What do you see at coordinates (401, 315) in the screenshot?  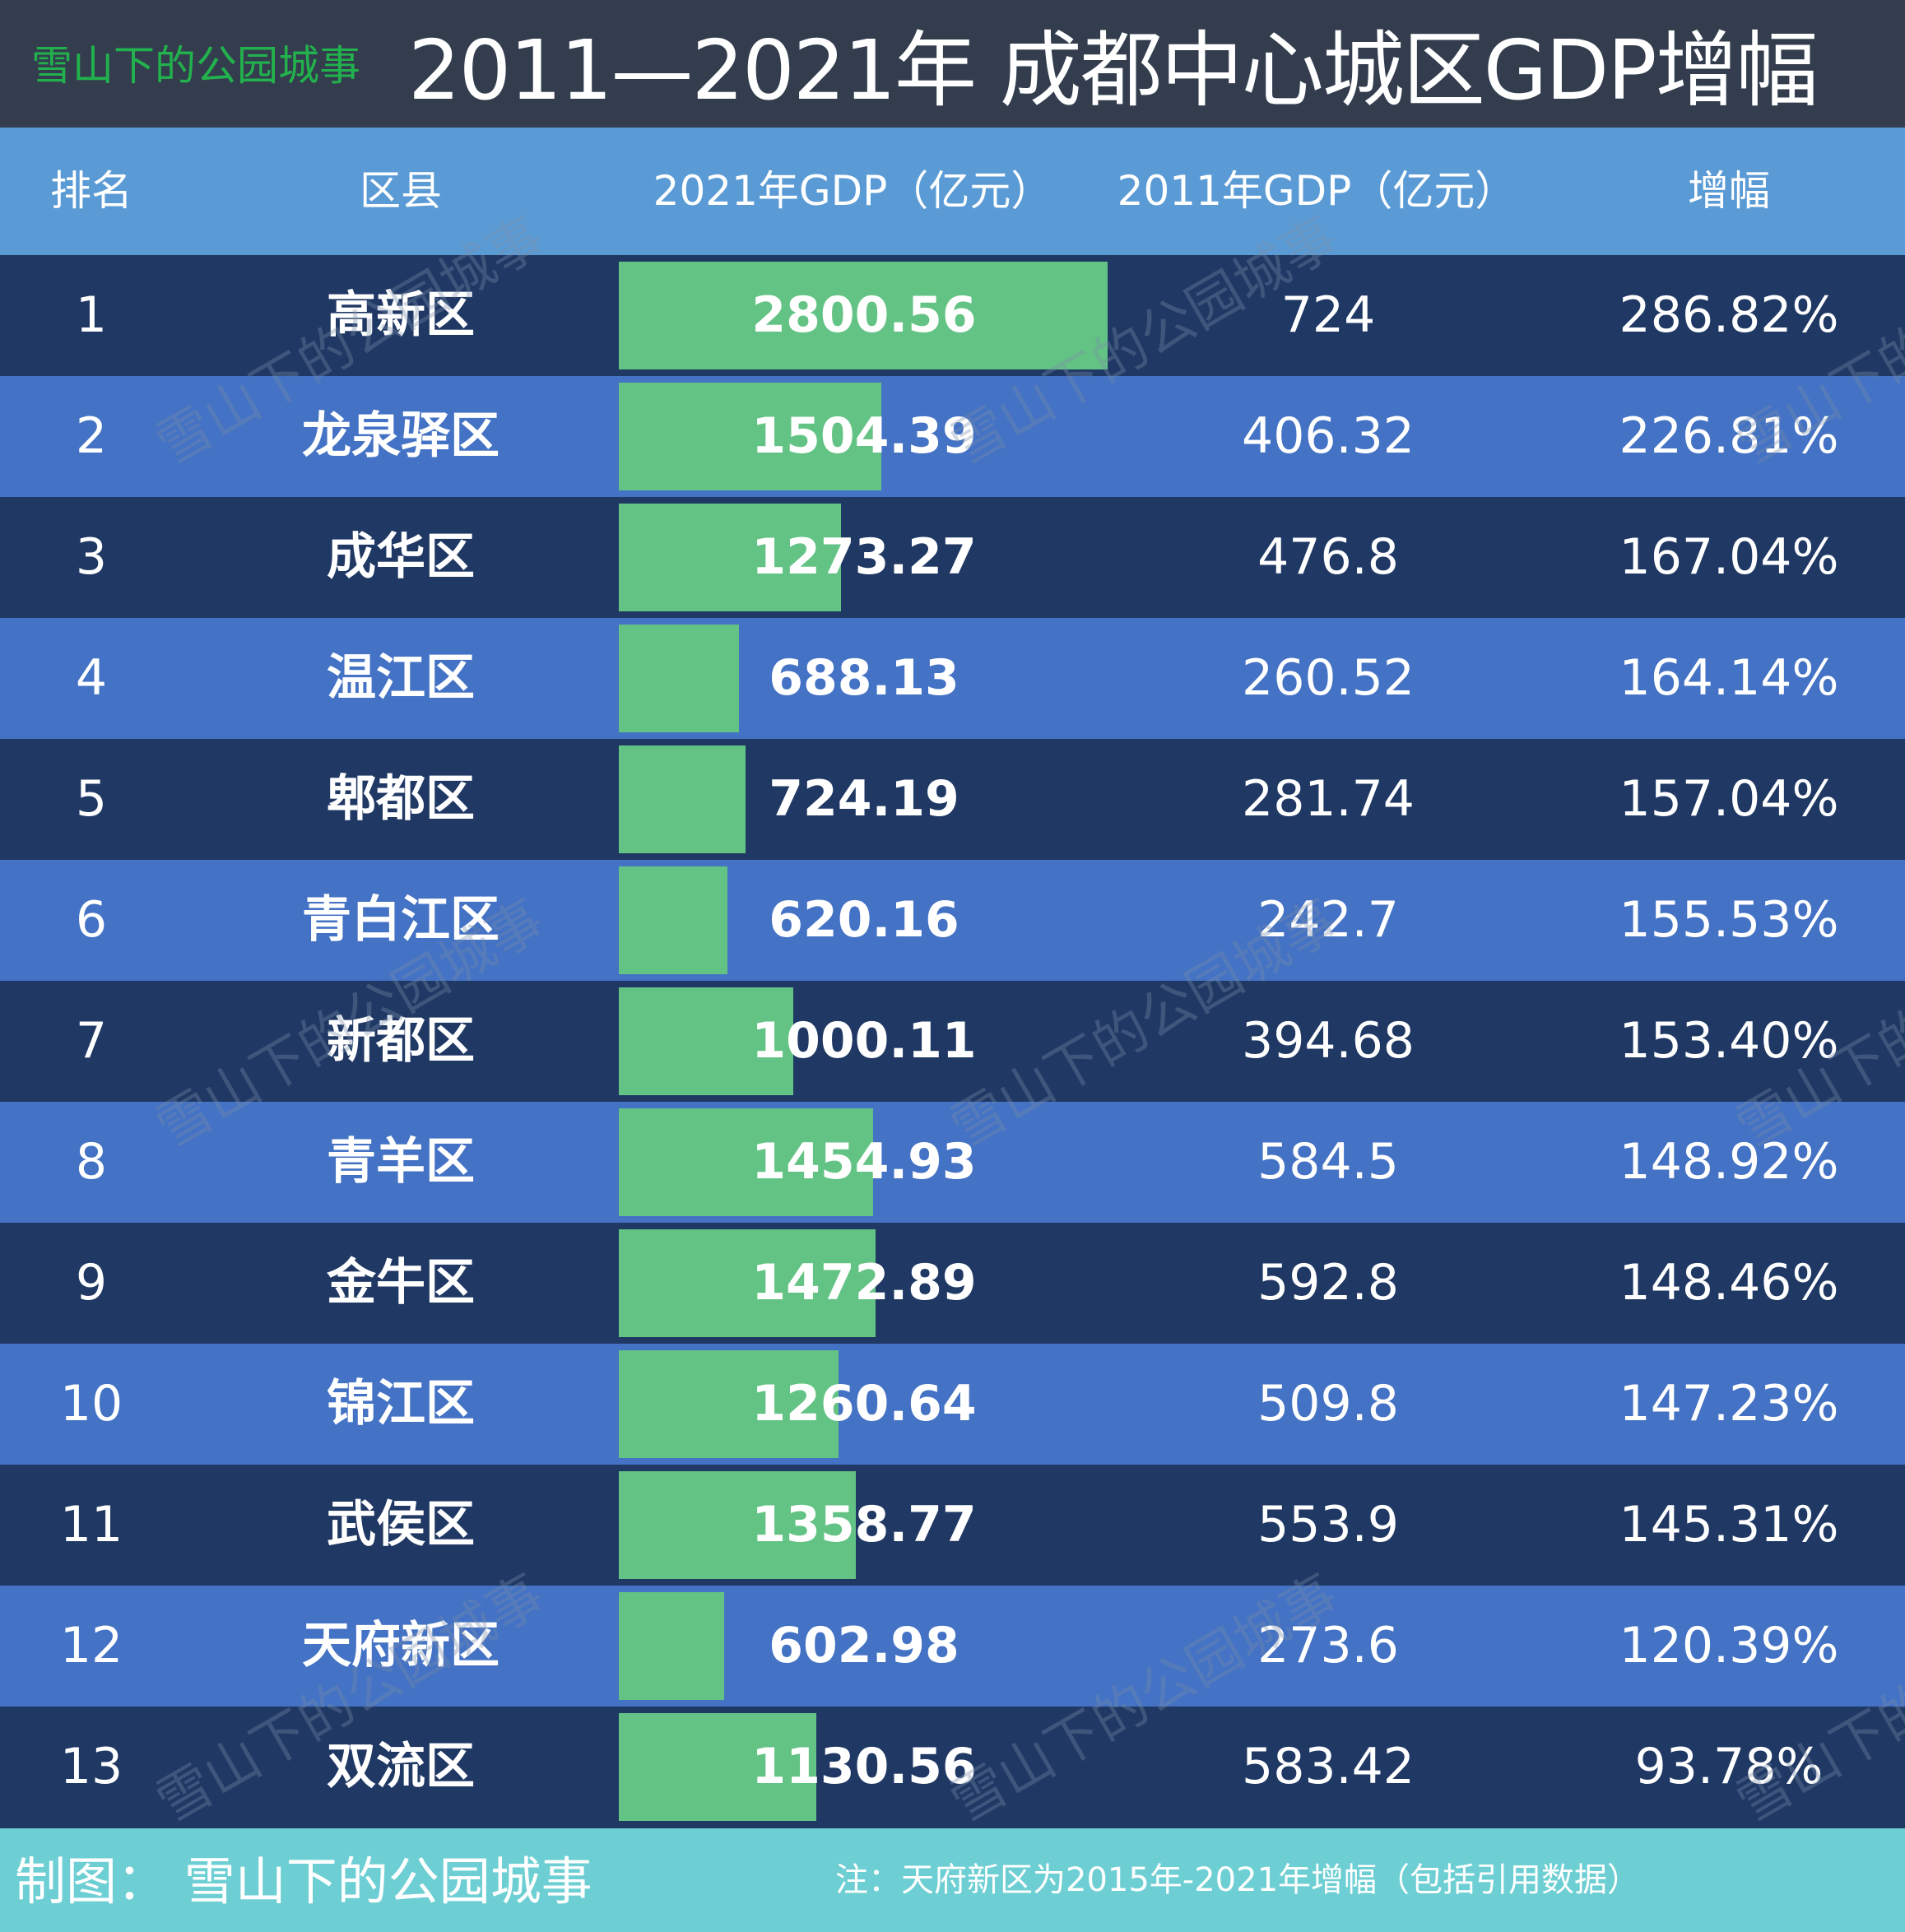 I see `district-cell: 高新区` at bounding box center [401, 315].